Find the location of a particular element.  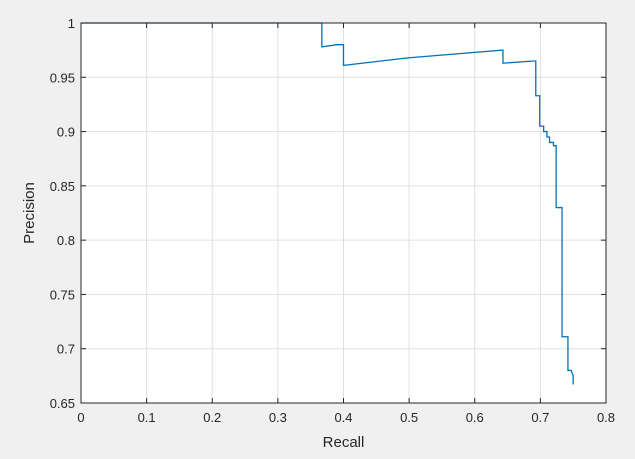

x-tick-label: 0.5 is located at coordinates (409, 417).